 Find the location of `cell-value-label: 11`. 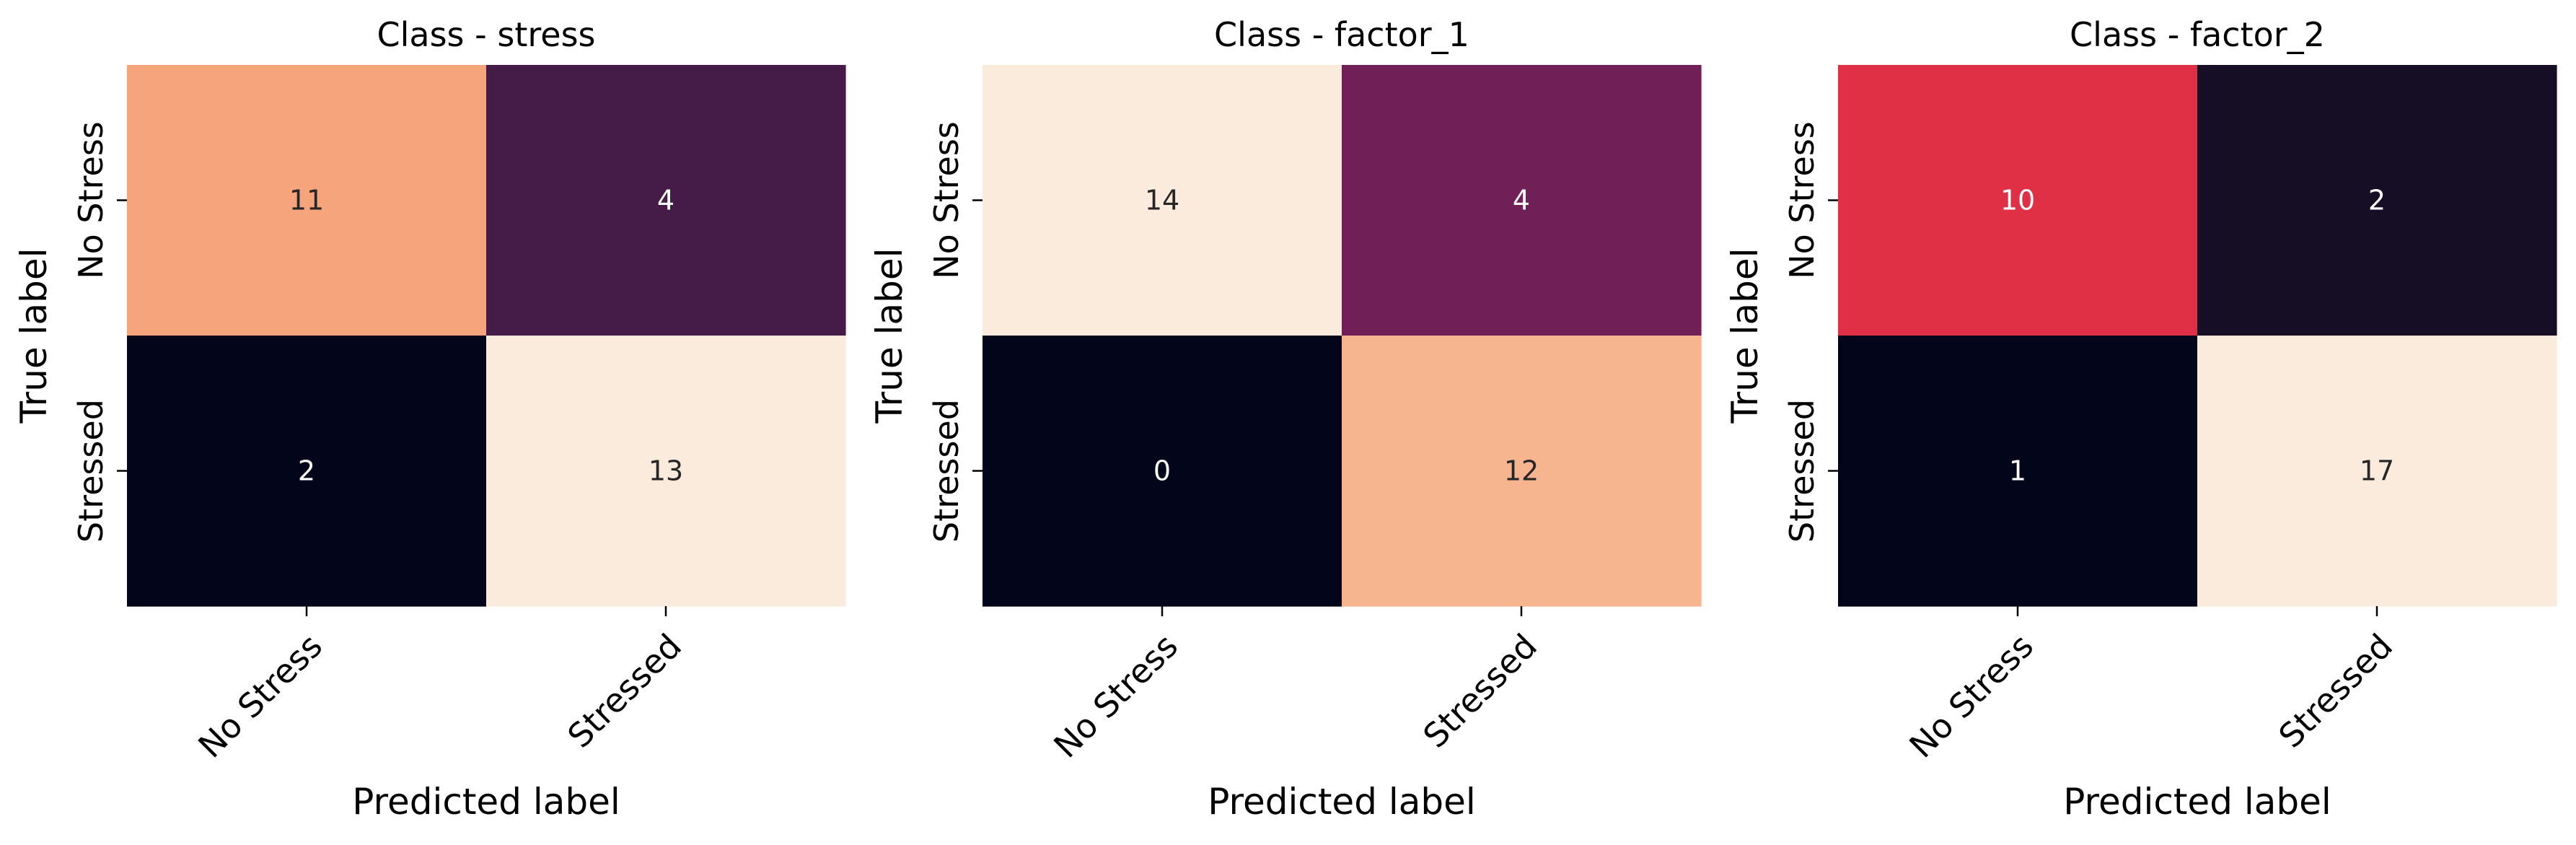

cell-value-label: 11 is located at coordinates (306, 200).